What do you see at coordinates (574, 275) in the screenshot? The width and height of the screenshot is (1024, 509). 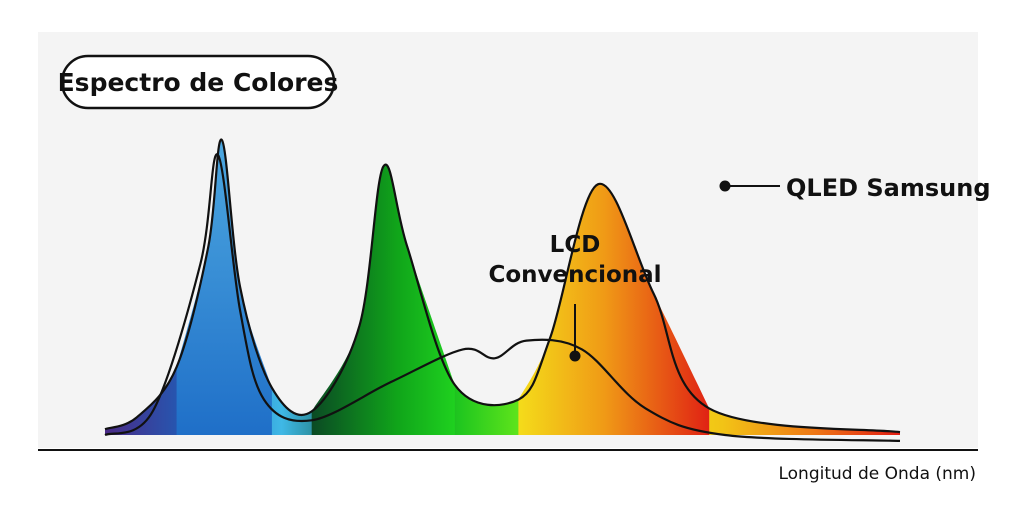 I see `lcd-annotation-label-line-2: Convencional` at bounding box center [574, 275].